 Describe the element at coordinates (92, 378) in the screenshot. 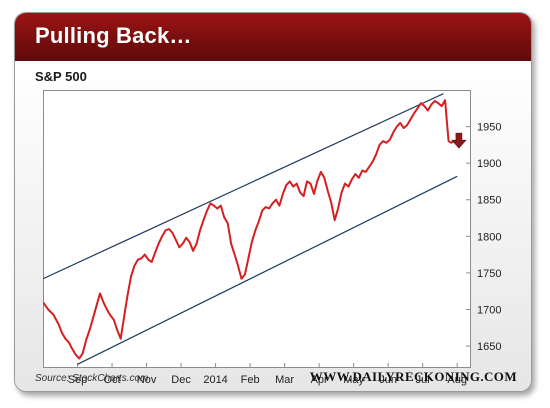

I see `source-note: Source: StockCharts.com` at that location.